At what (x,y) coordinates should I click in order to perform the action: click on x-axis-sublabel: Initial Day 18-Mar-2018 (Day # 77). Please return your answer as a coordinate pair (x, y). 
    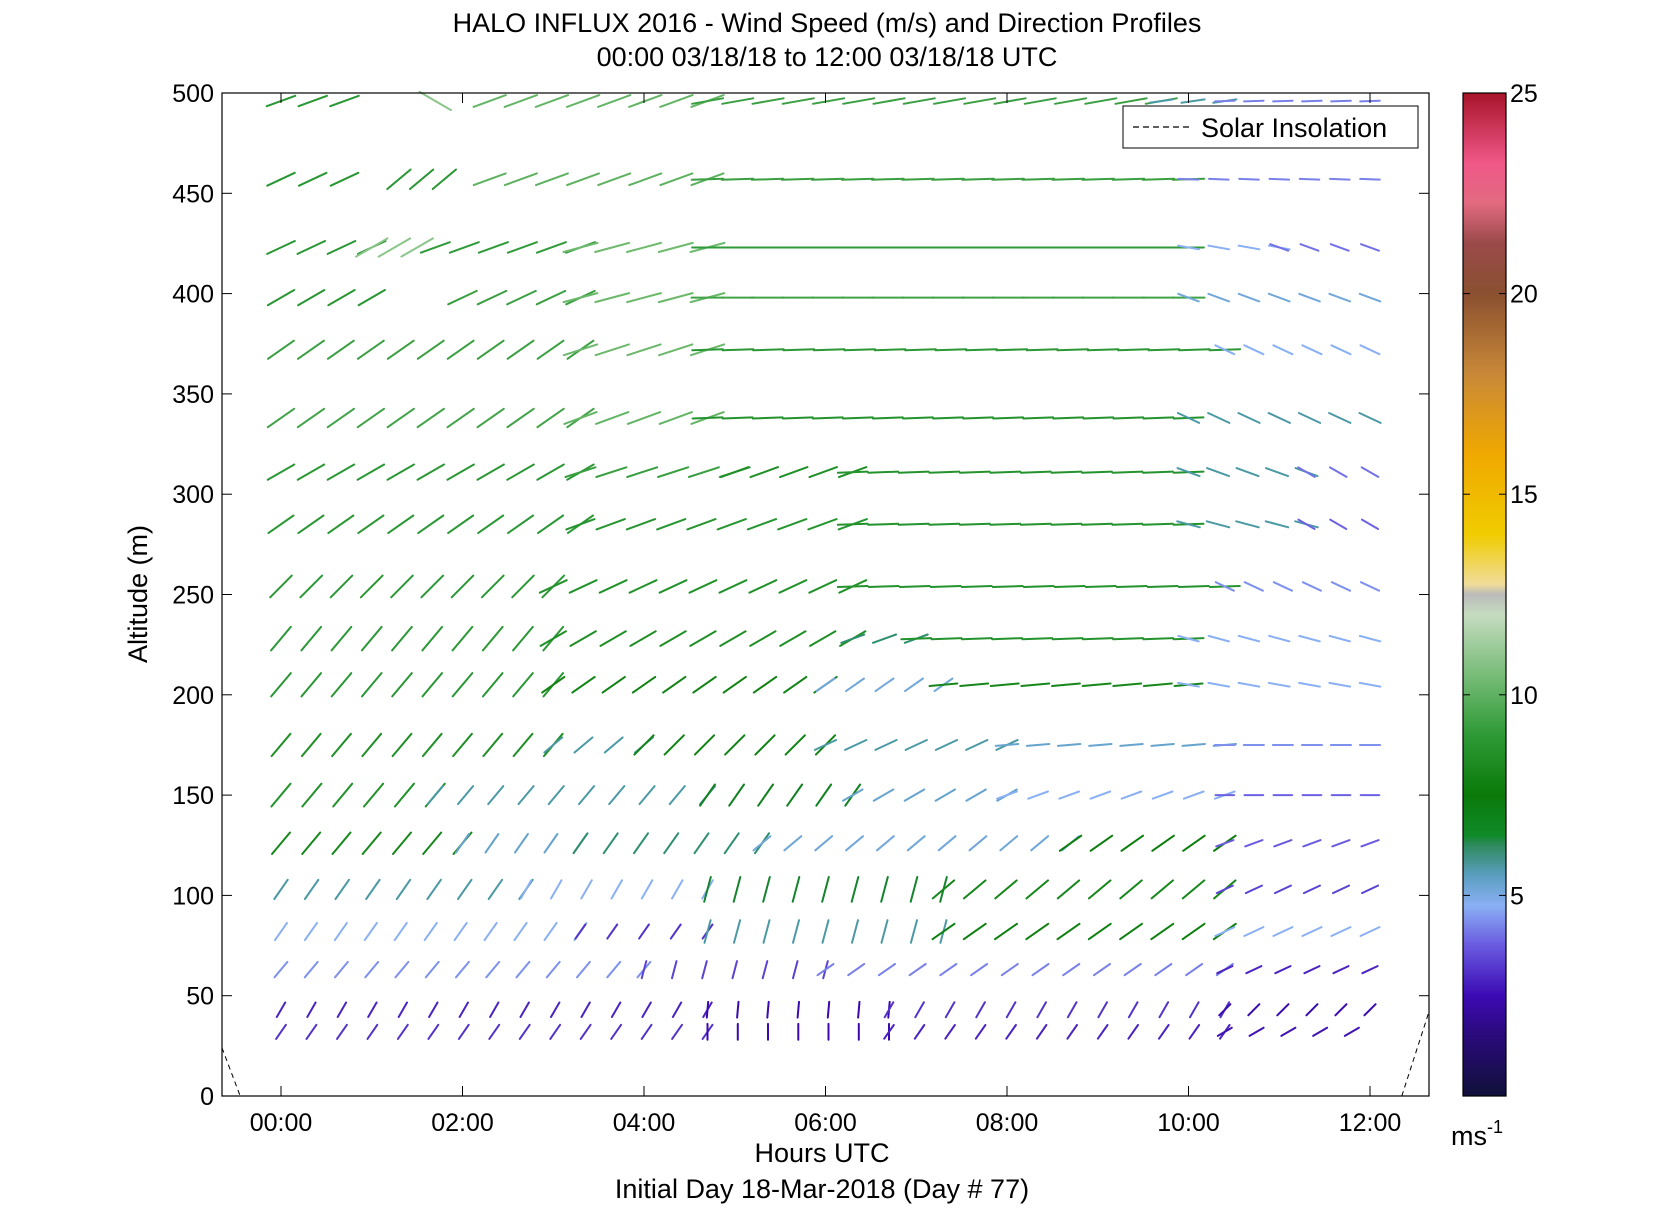
    Looking at the image, I should click on (822, 1189).